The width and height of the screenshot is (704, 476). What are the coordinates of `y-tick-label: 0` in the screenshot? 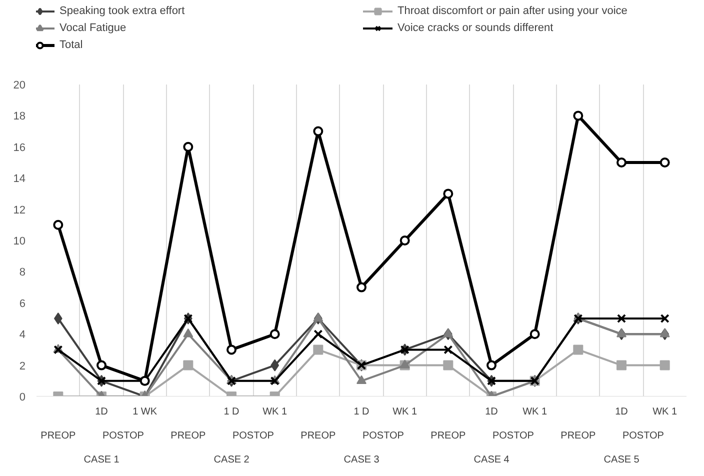 It's located at (22, 398).